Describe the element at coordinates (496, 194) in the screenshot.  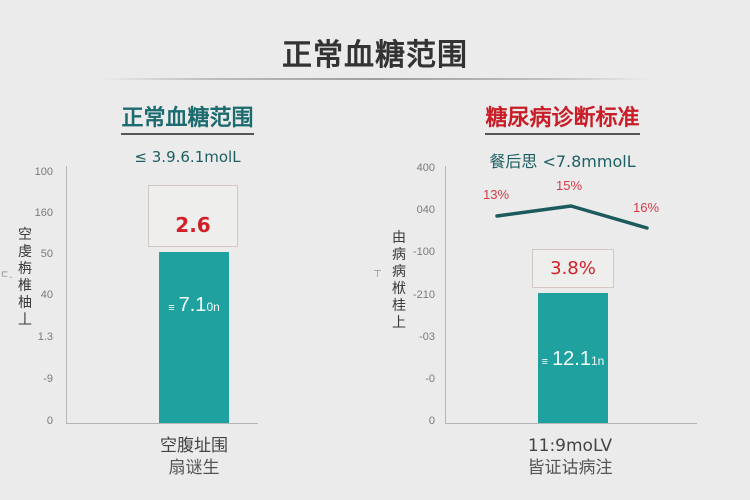
I see `trend-point-label: 13%` at that location.